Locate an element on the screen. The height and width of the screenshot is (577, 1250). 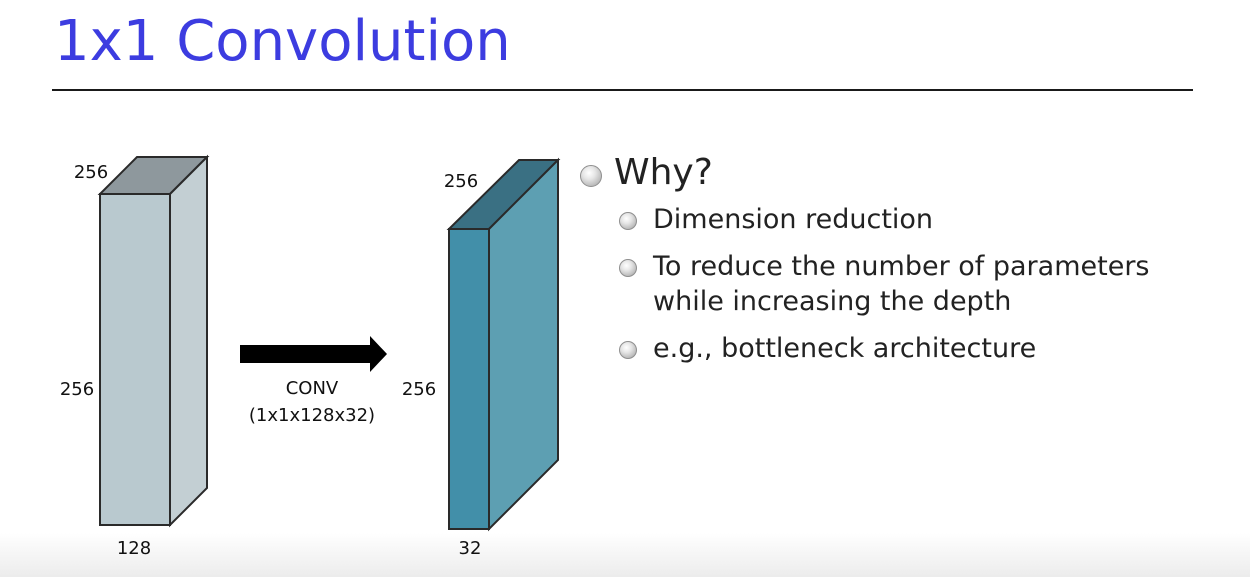
output-width-label: 256 is located at coordinates (461, 181).